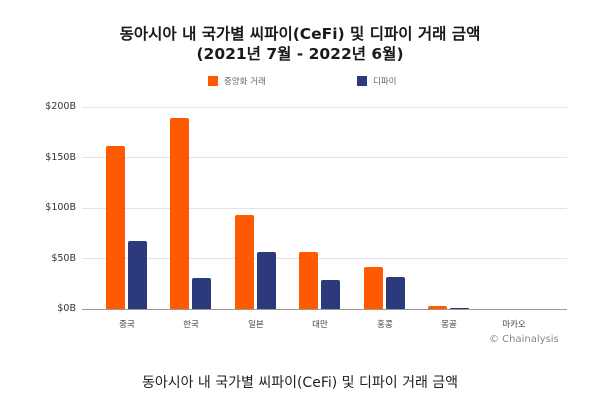 This screenshot has height=406, width=600. I want to click on legend-swatch-orange, so click(213, 81).